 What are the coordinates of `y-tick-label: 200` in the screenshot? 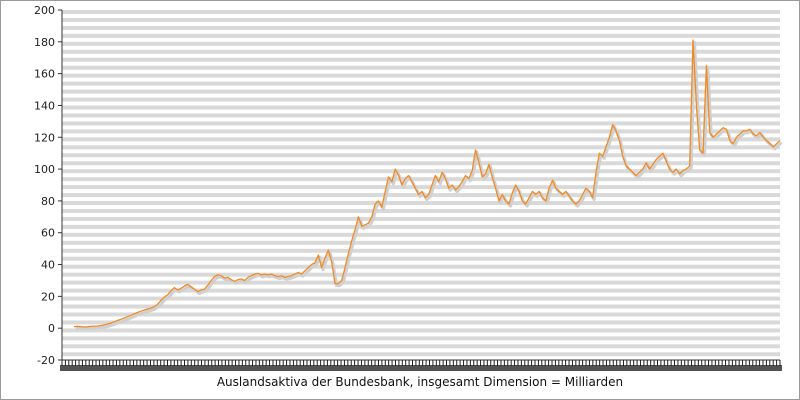 It's located at (44, 10).